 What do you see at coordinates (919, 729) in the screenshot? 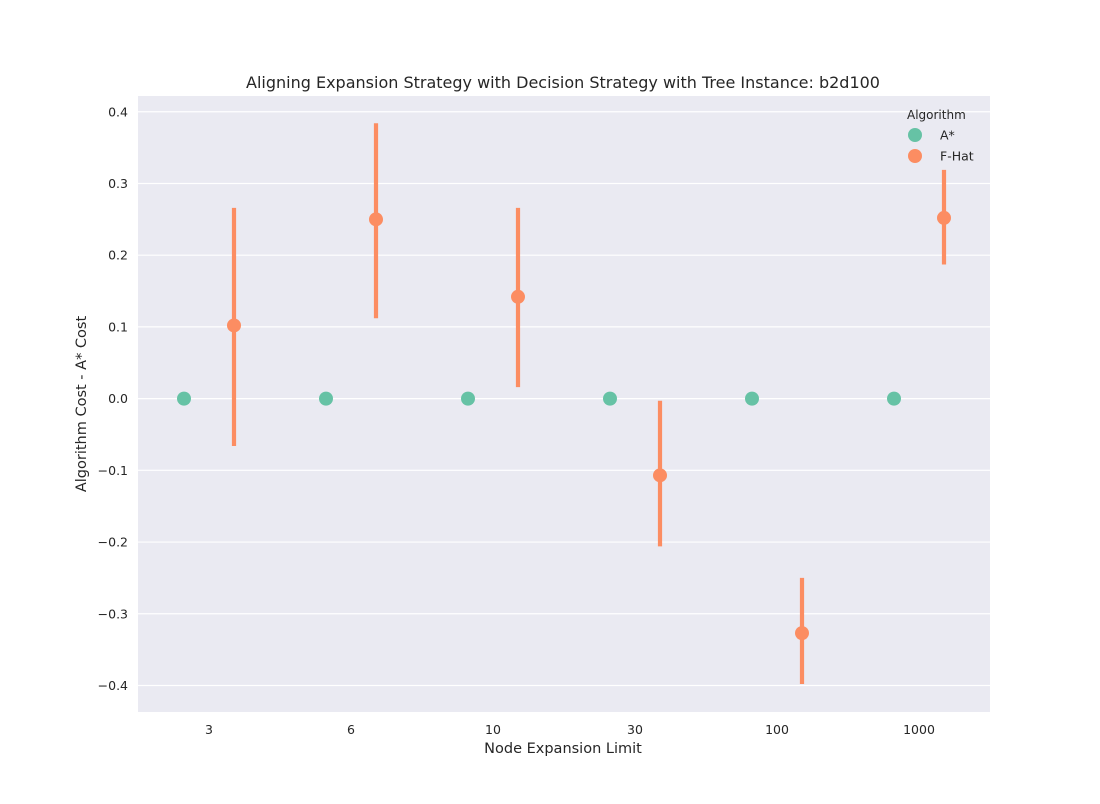
I see `x-tick-label: 1000` at bounding box center [919, 729].